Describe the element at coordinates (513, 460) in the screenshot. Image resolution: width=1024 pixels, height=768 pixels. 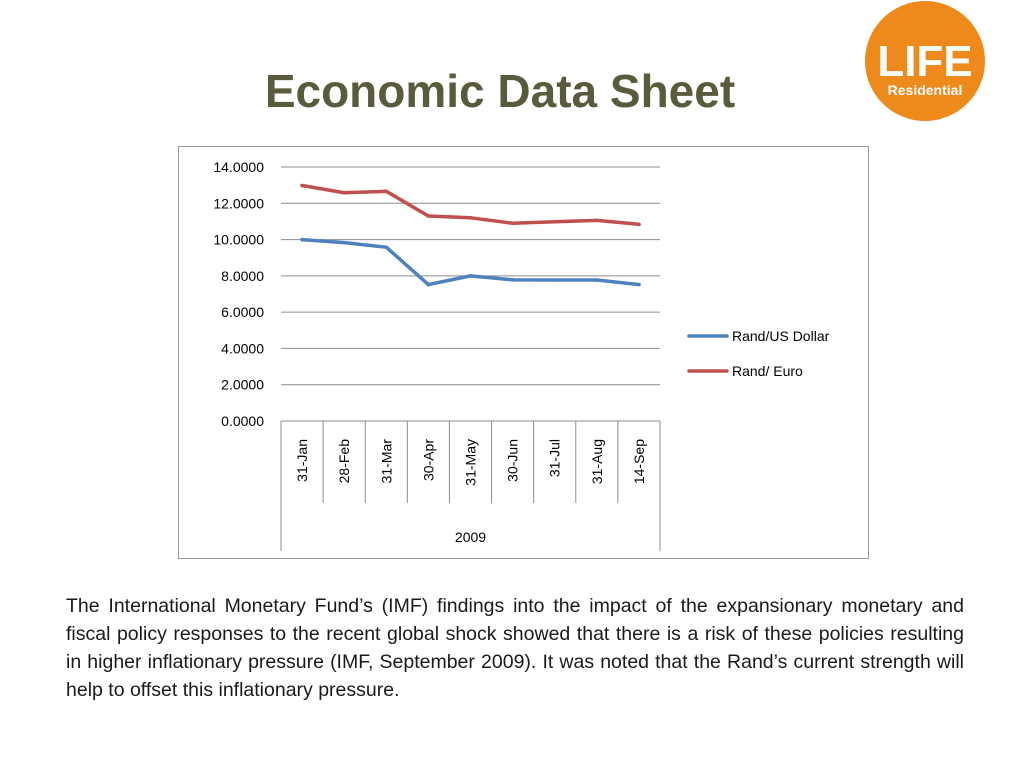
I see `x-tick-label: 30-Jun` at that location.